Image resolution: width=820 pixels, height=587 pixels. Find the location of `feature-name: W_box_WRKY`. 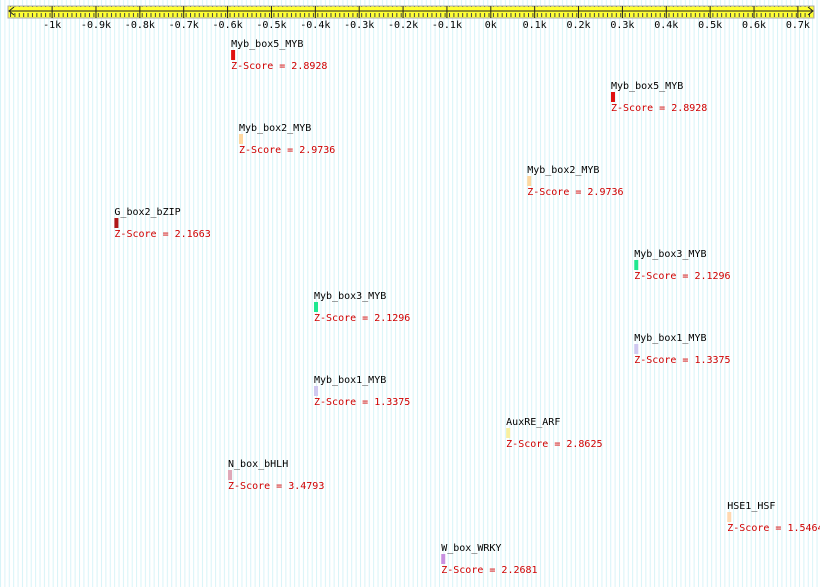

feature-name: W_box_WRKY is located at coordinates (471, 548).